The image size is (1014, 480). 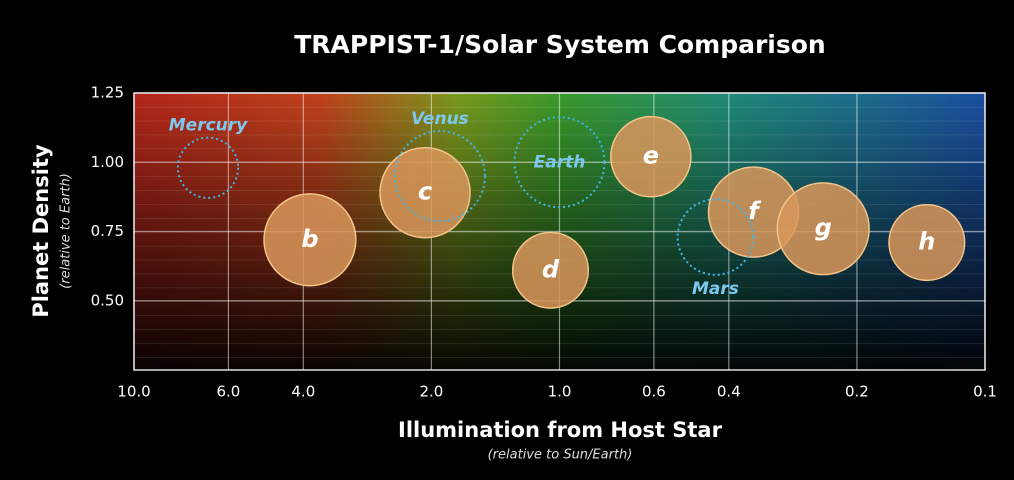 What do you see at coordinates (66, 231) in the screenshot?
I see `y-axis-subtitle: (relative to Earth)` at bounding box center [66, 231].